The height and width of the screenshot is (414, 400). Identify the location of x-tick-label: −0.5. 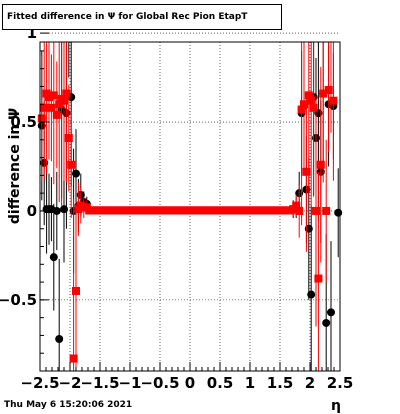
(159, 383).